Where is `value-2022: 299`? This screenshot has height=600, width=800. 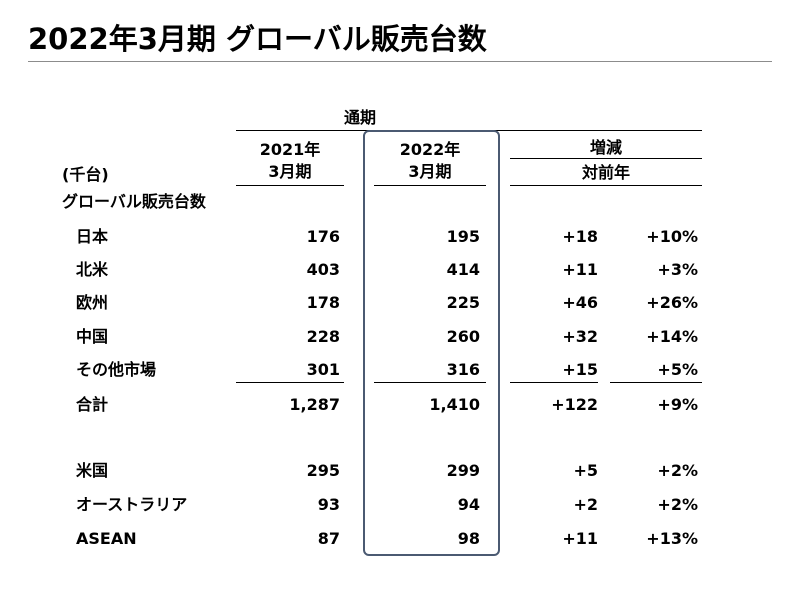 value-2022: 299 is located at coordinates (463, 470).